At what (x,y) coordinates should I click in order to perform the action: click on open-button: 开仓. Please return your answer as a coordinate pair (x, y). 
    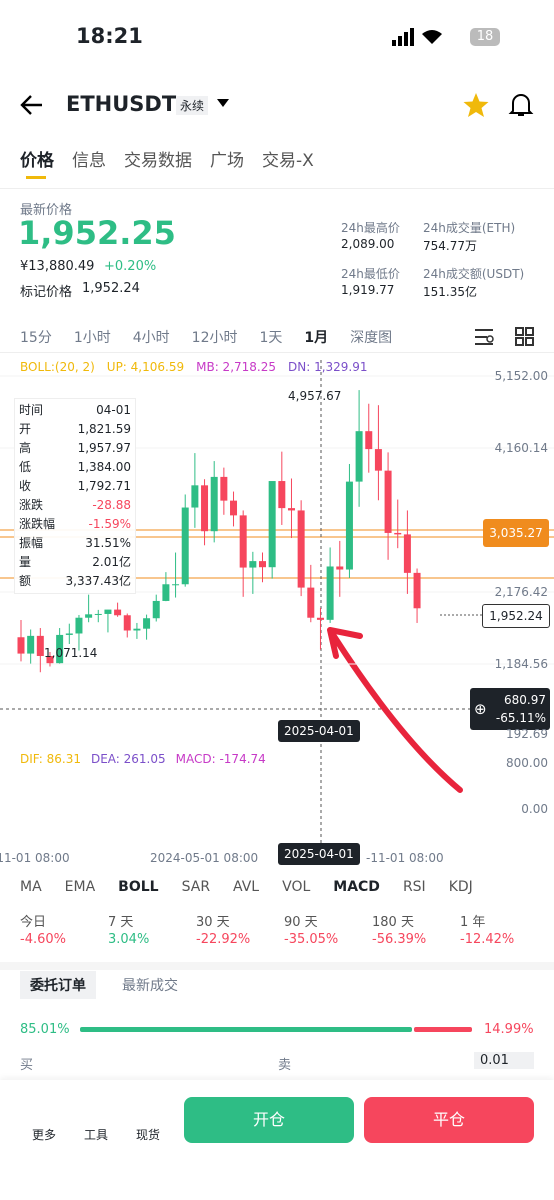
    Looking at the image, I should click on (269, 1120).